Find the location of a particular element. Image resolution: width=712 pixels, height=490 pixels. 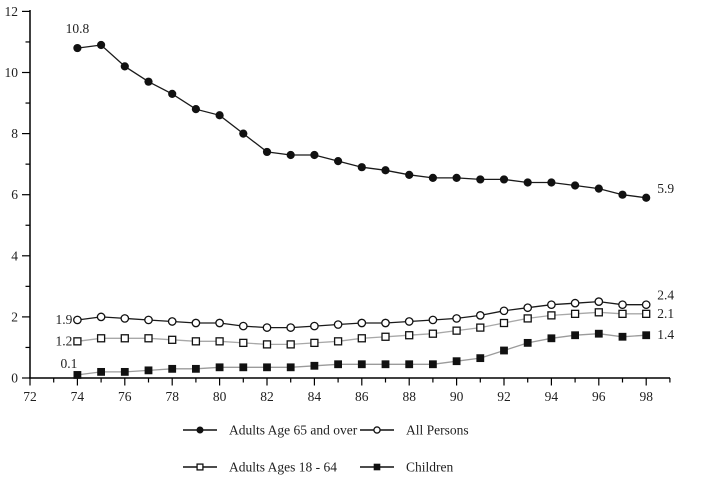

svg-text: 1.4 is located at coordinates (665, 334).